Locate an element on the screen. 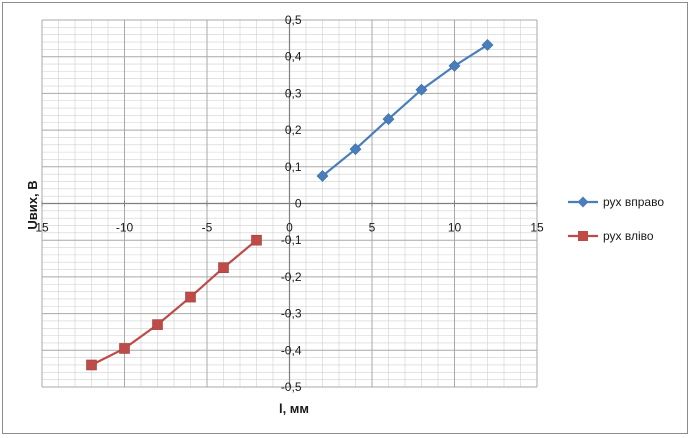 The height and width of the screenshot is (438, 692). y-tick-label: -0,3 is located at coordinates (291, 314).